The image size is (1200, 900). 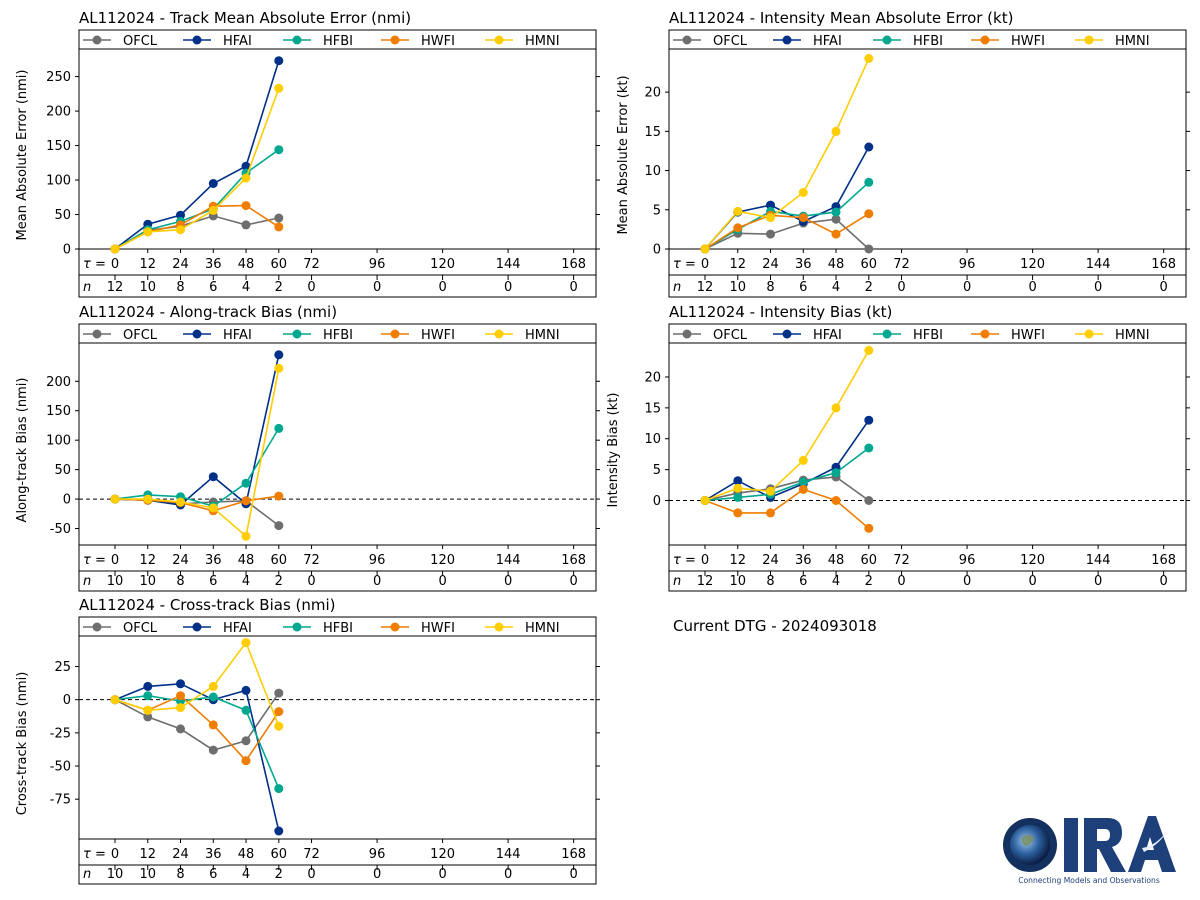 What do you see at coordinates (22, 744) in the screenshot?
I see `y-axis-label: Cross-track Bias (nmi)` at bounding box center [22, 744].